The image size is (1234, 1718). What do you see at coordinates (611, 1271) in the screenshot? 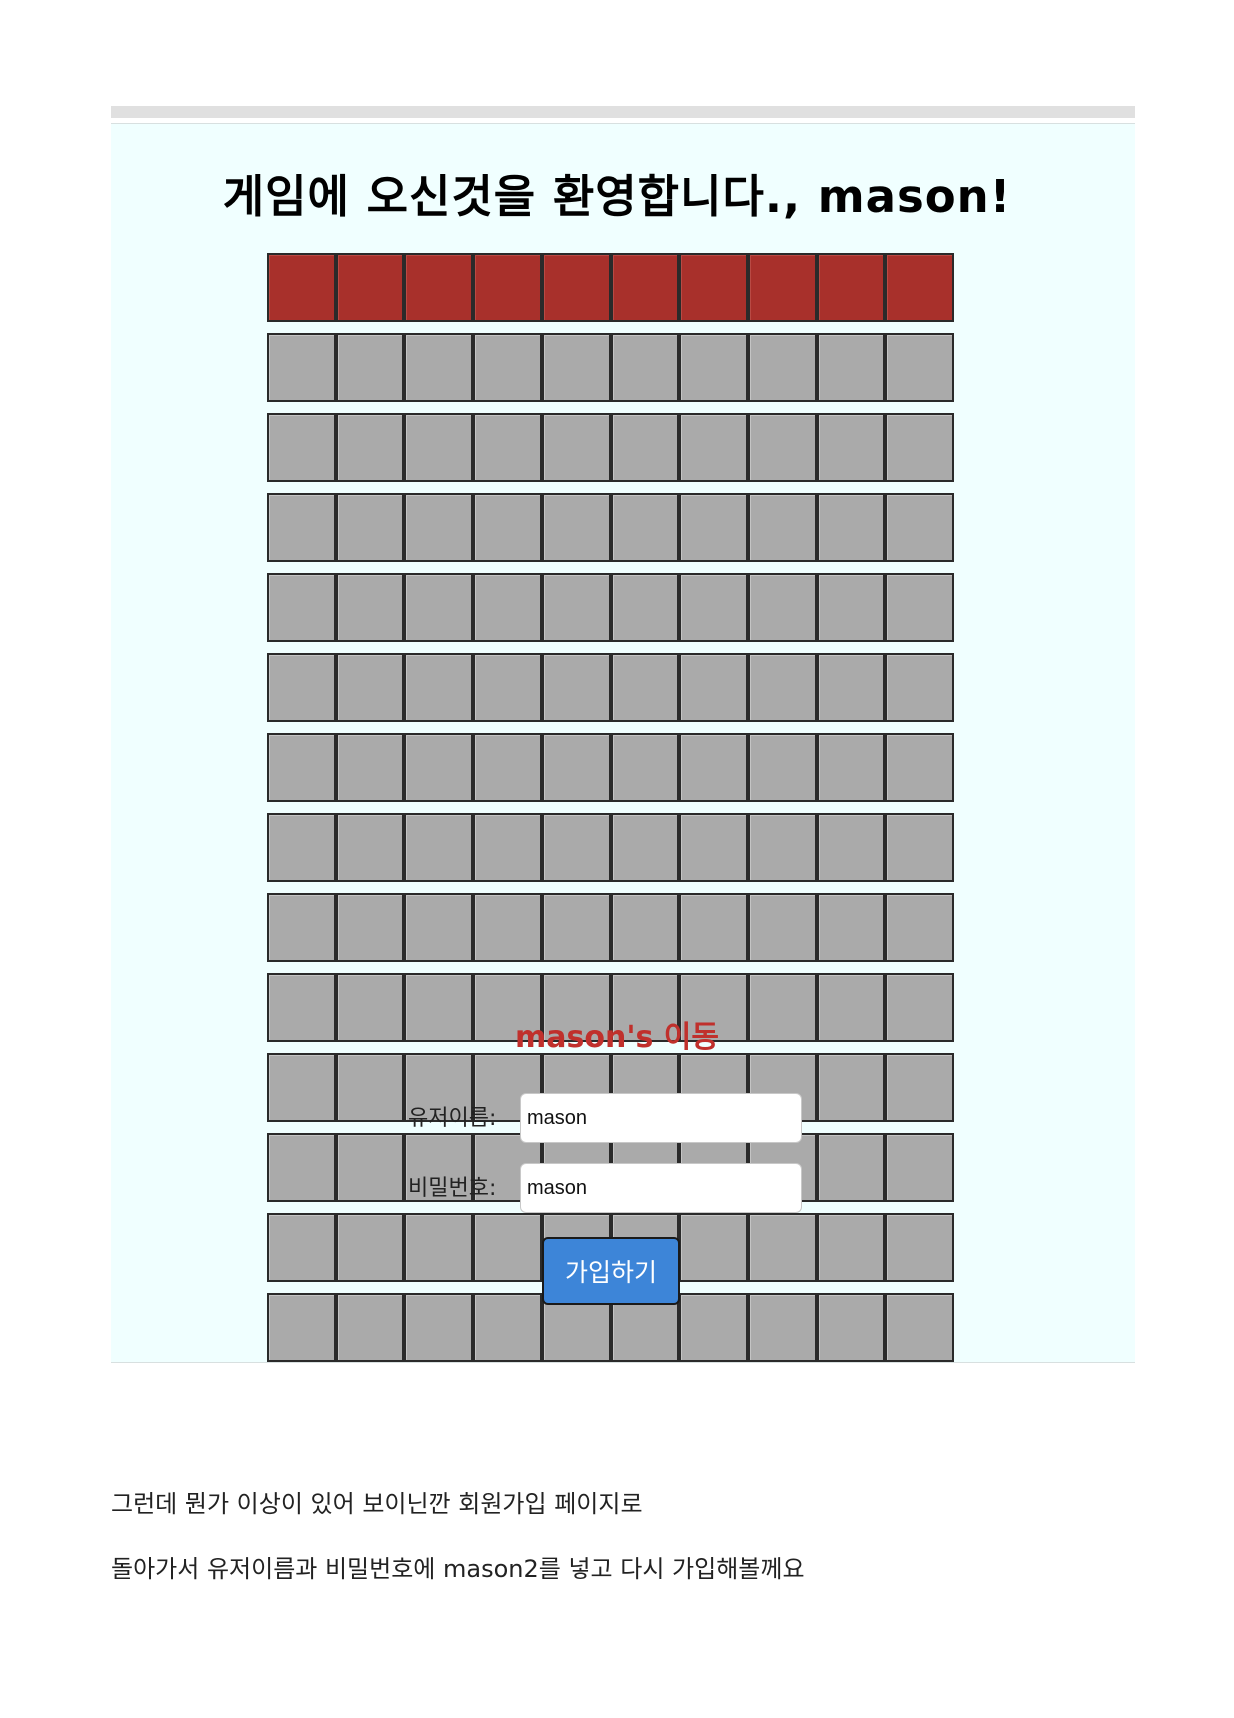
I see `signup-button: 가입하기` at bounding box center [611, 1271].